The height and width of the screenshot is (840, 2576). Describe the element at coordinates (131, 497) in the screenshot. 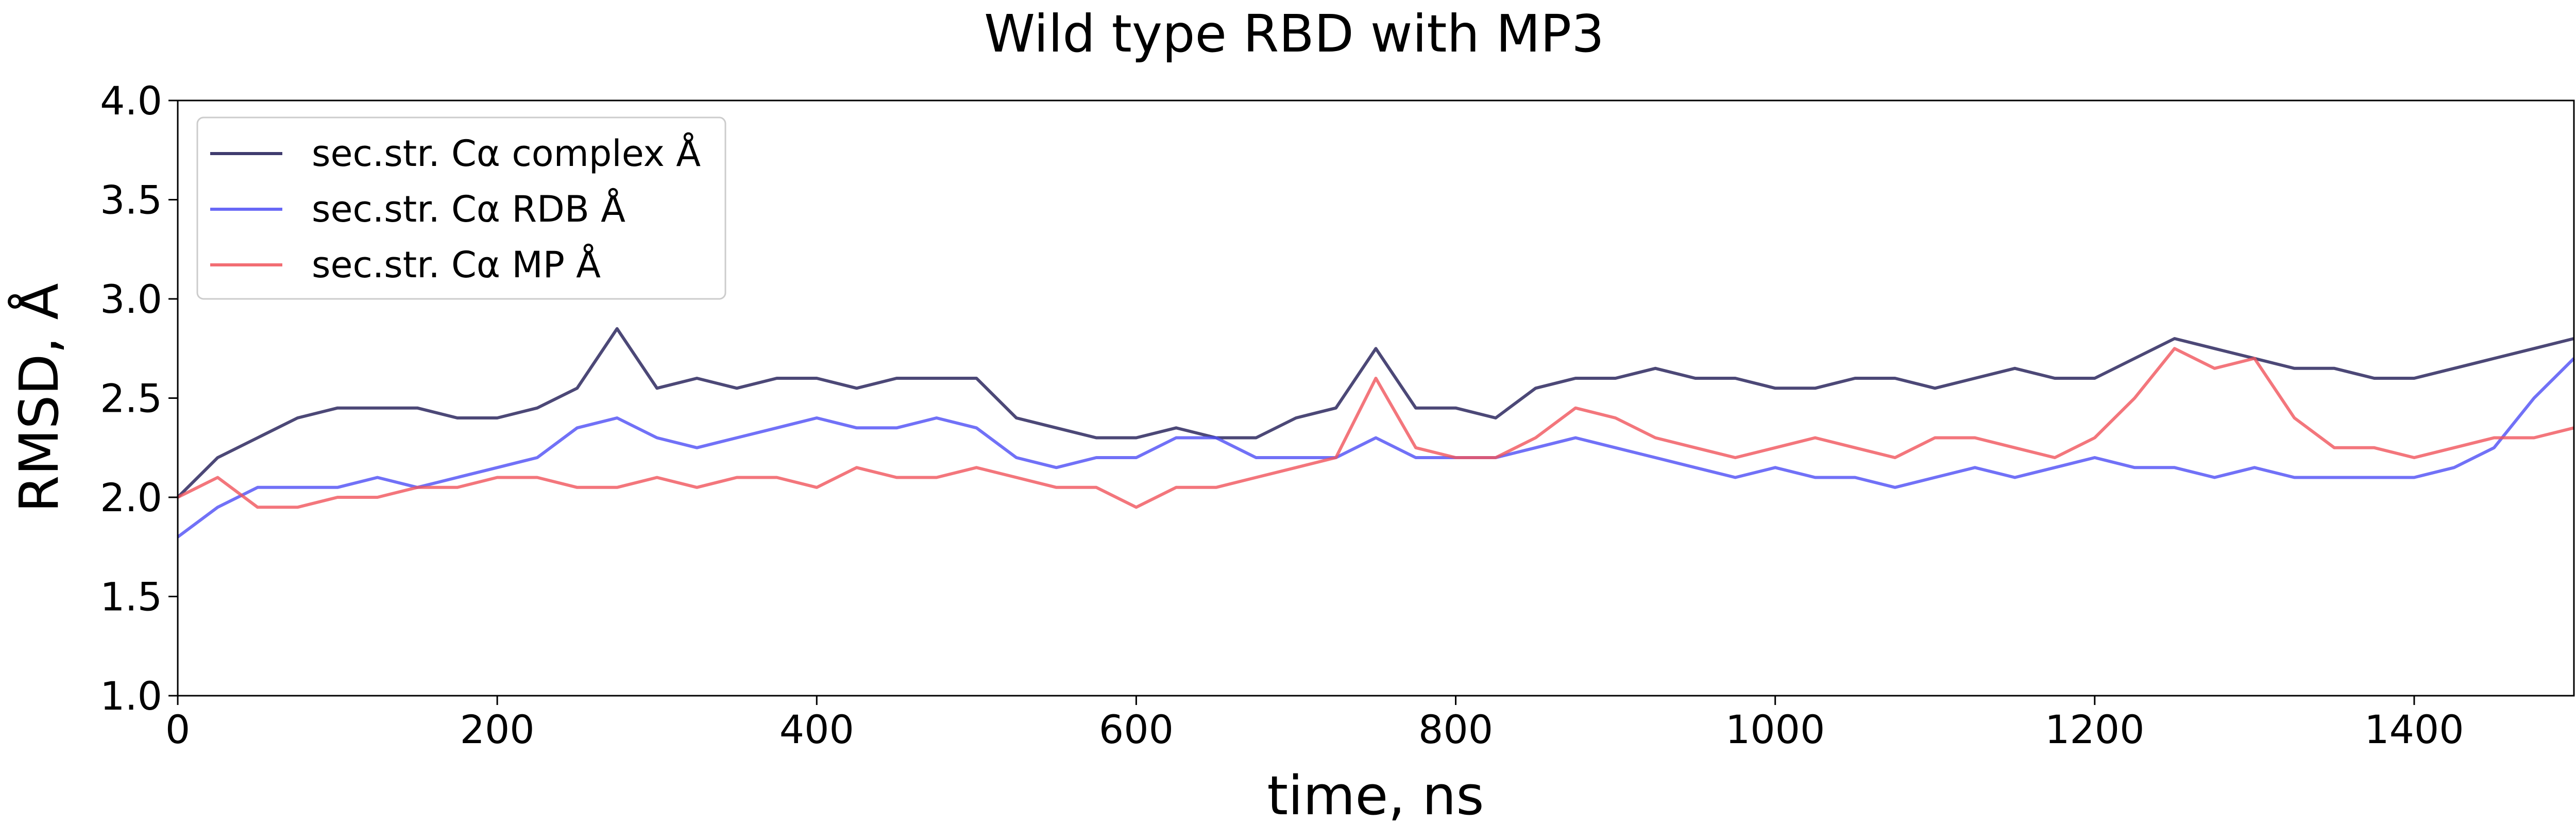

I see `y-tick-label: 2.0` at that location.